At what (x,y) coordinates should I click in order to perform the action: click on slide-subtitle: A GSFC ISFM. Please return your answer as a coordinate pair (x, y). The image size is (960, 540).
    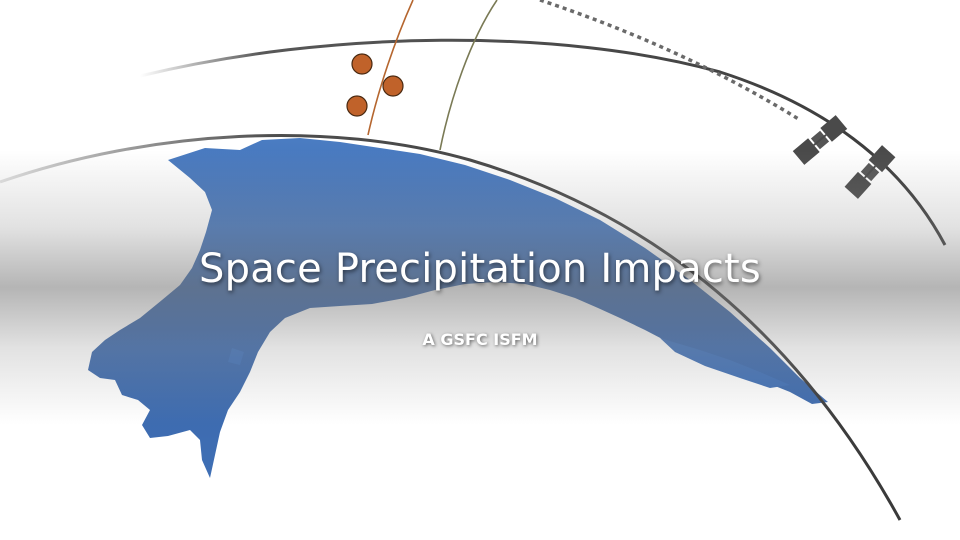
    Looking at the image, I should click on (480, 339).